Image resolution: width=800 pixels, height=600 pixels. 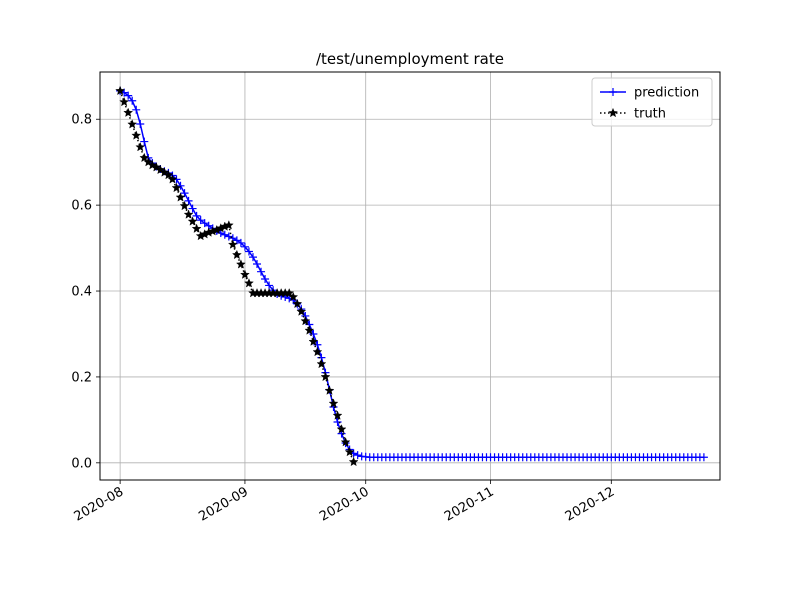 I want to click on y-tick-label: 0.6, so click(x=81, y=206).